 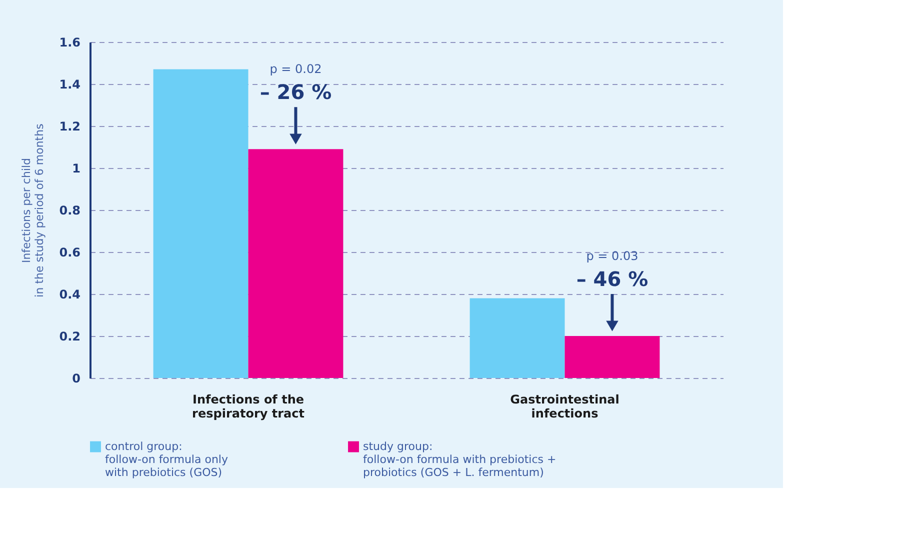 What do you see at coordinates (69, 127) in the screenshot?
I see `y-tick-label: 1.2` at bounding box center [69, 127].